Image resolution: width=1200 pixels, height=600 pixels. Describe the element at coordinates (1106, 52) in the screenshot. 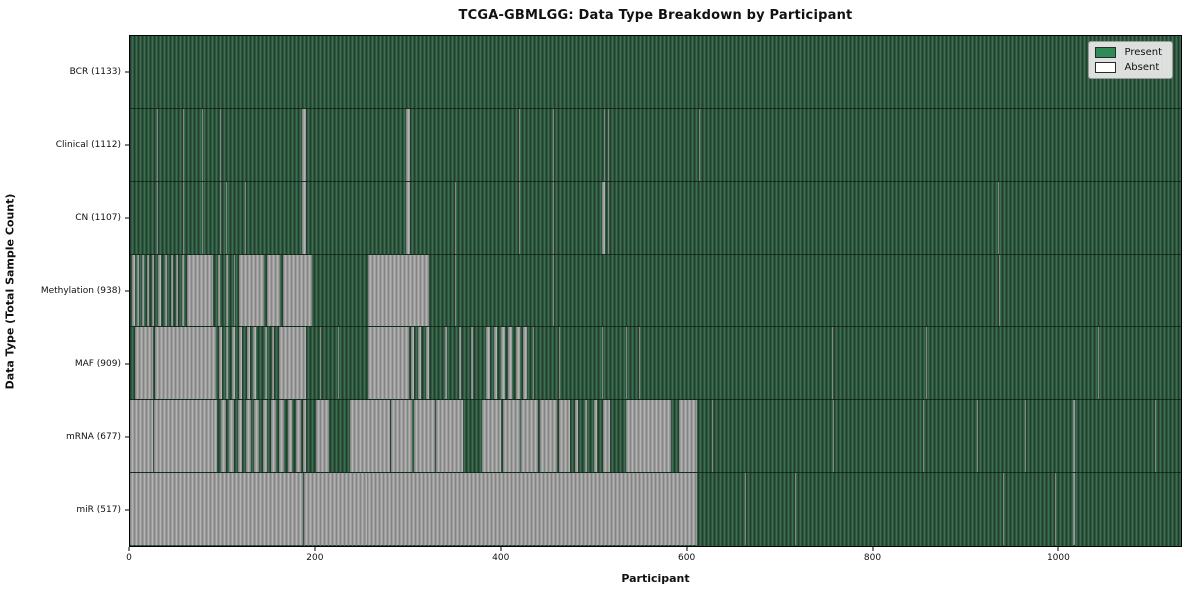

I see `legend-swatch-present` at that location.